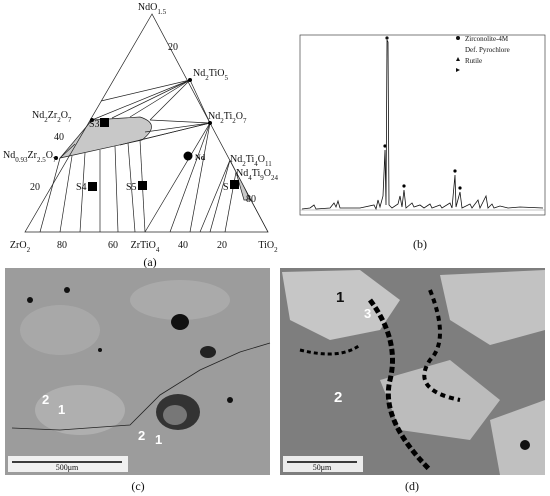 The image size is (550, 496). I want to click on phase-label: Nd4Ti9O24, so click(257, 175).